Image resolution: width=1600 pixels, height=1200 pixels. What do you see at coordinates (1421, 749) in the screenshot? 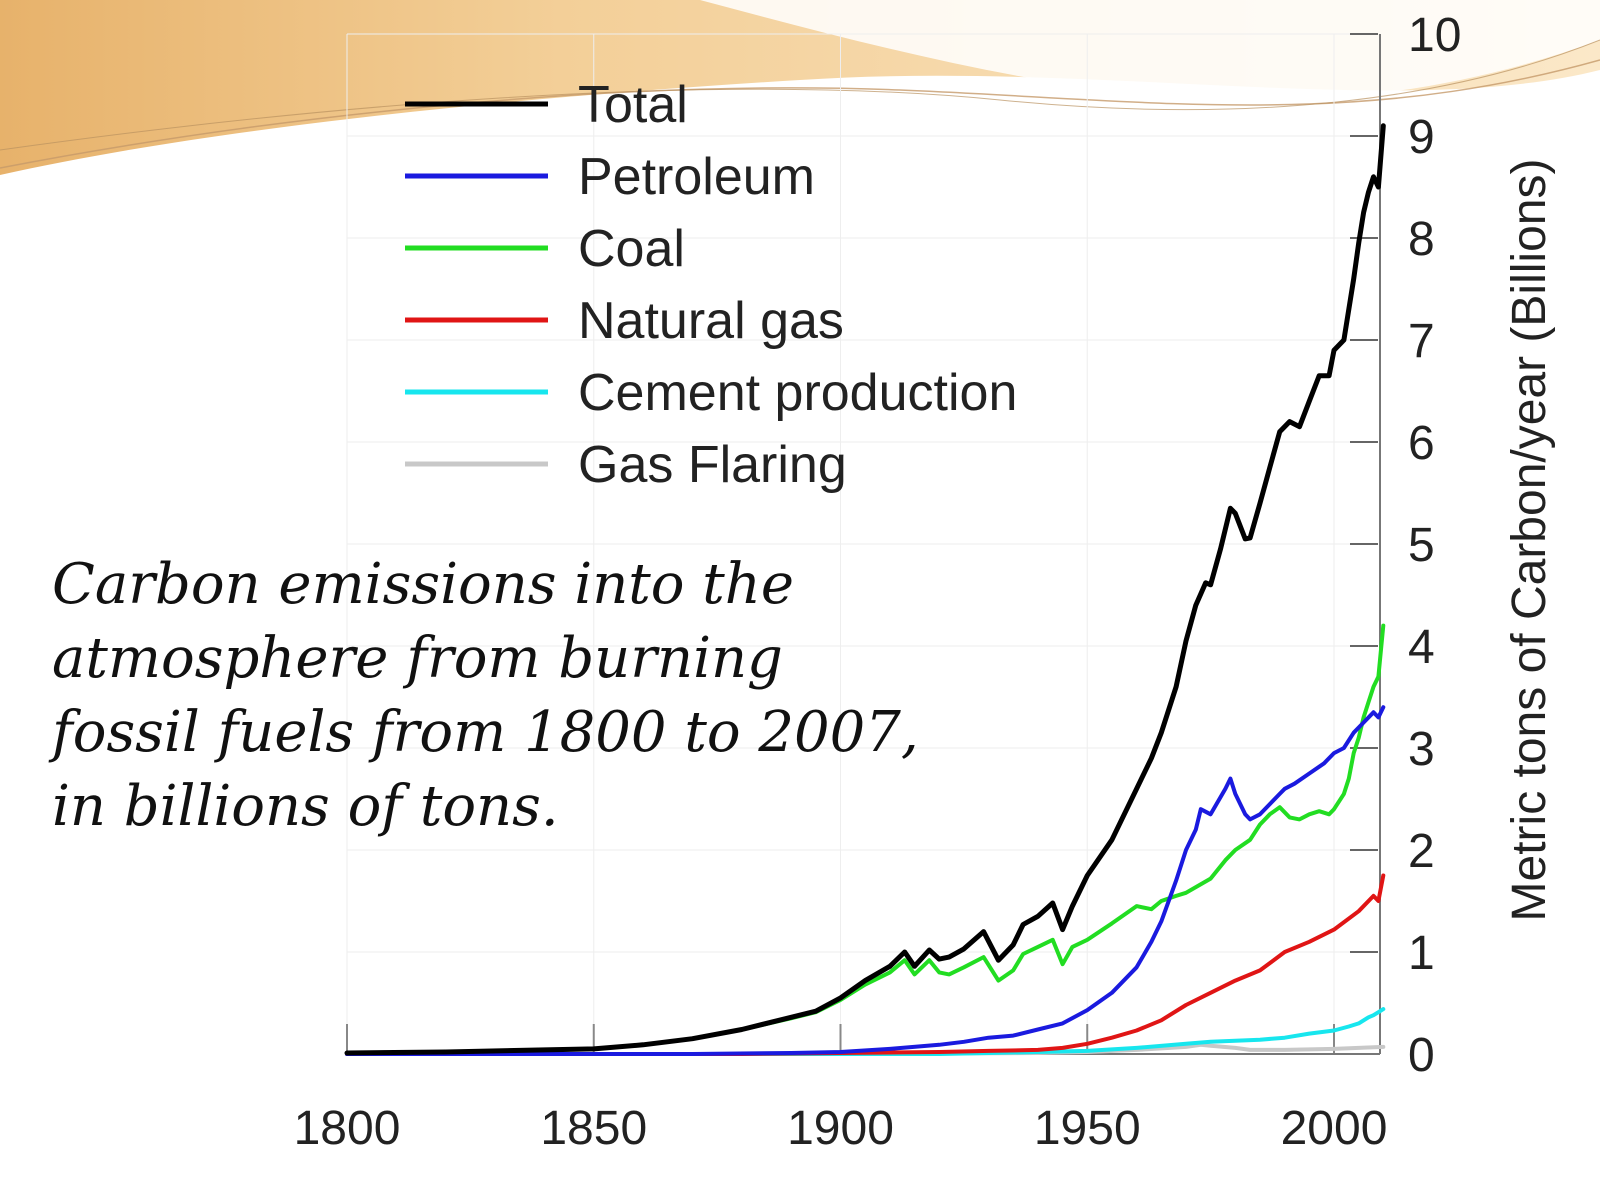
I see `y-tick-label: 3` at bounding box center [1421, 749].